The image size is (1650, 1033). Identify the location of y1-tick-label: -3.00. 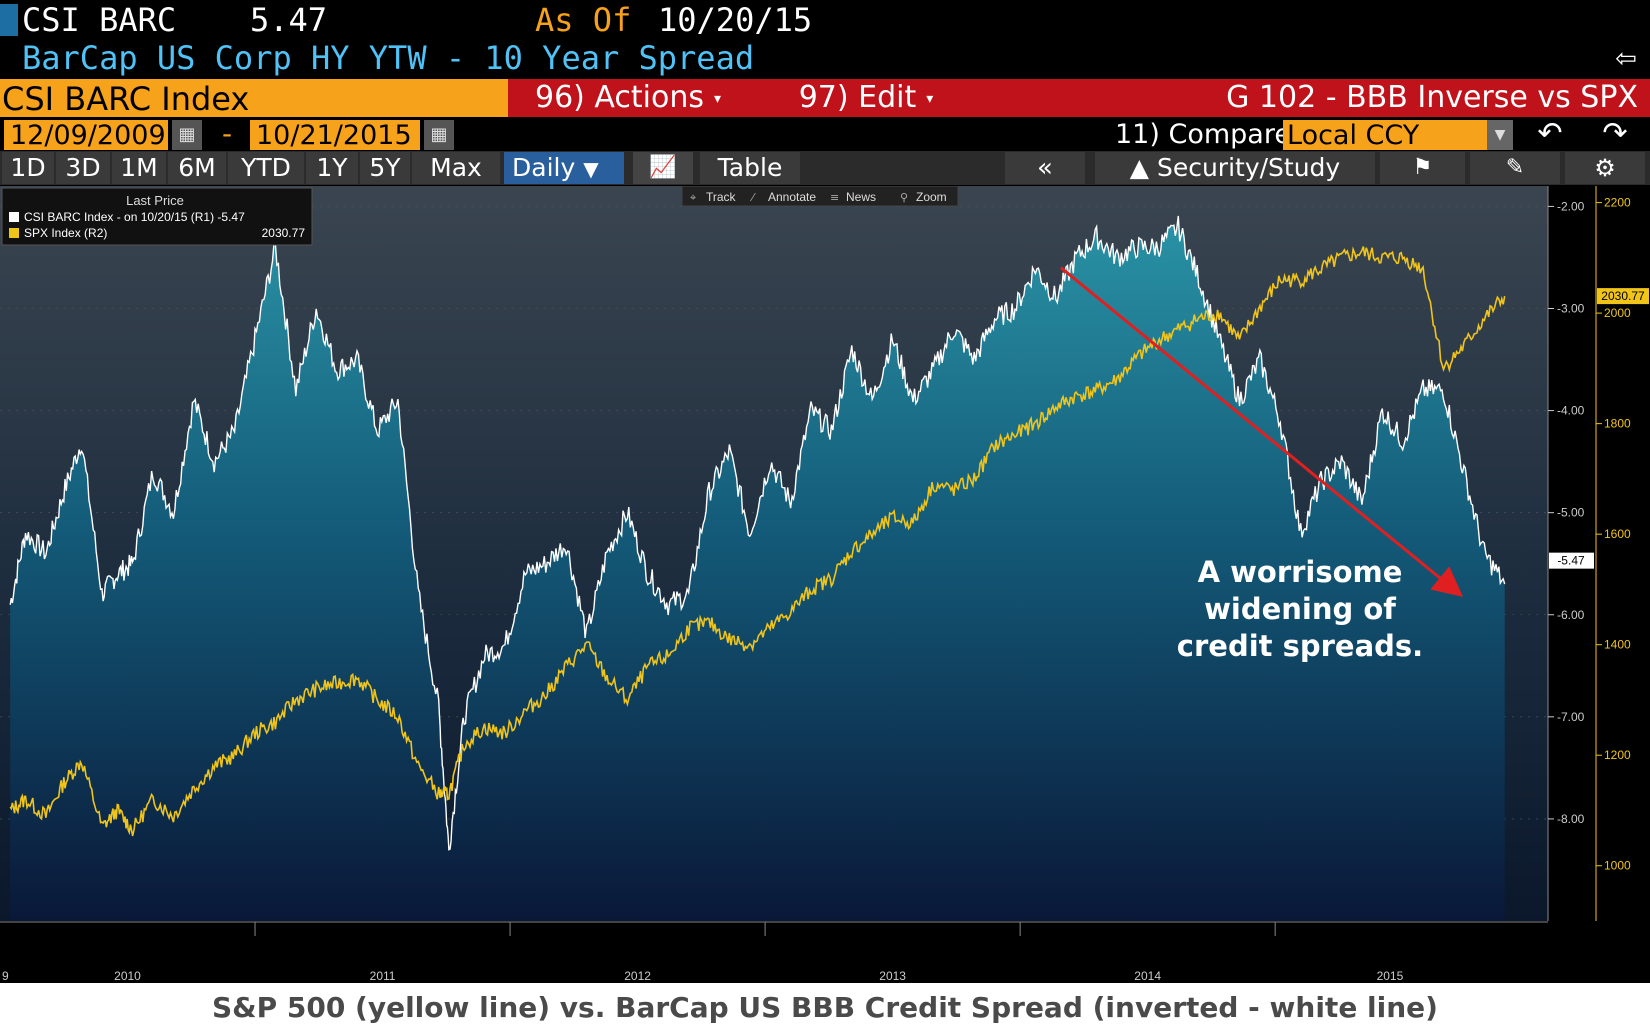
(1571, 309).